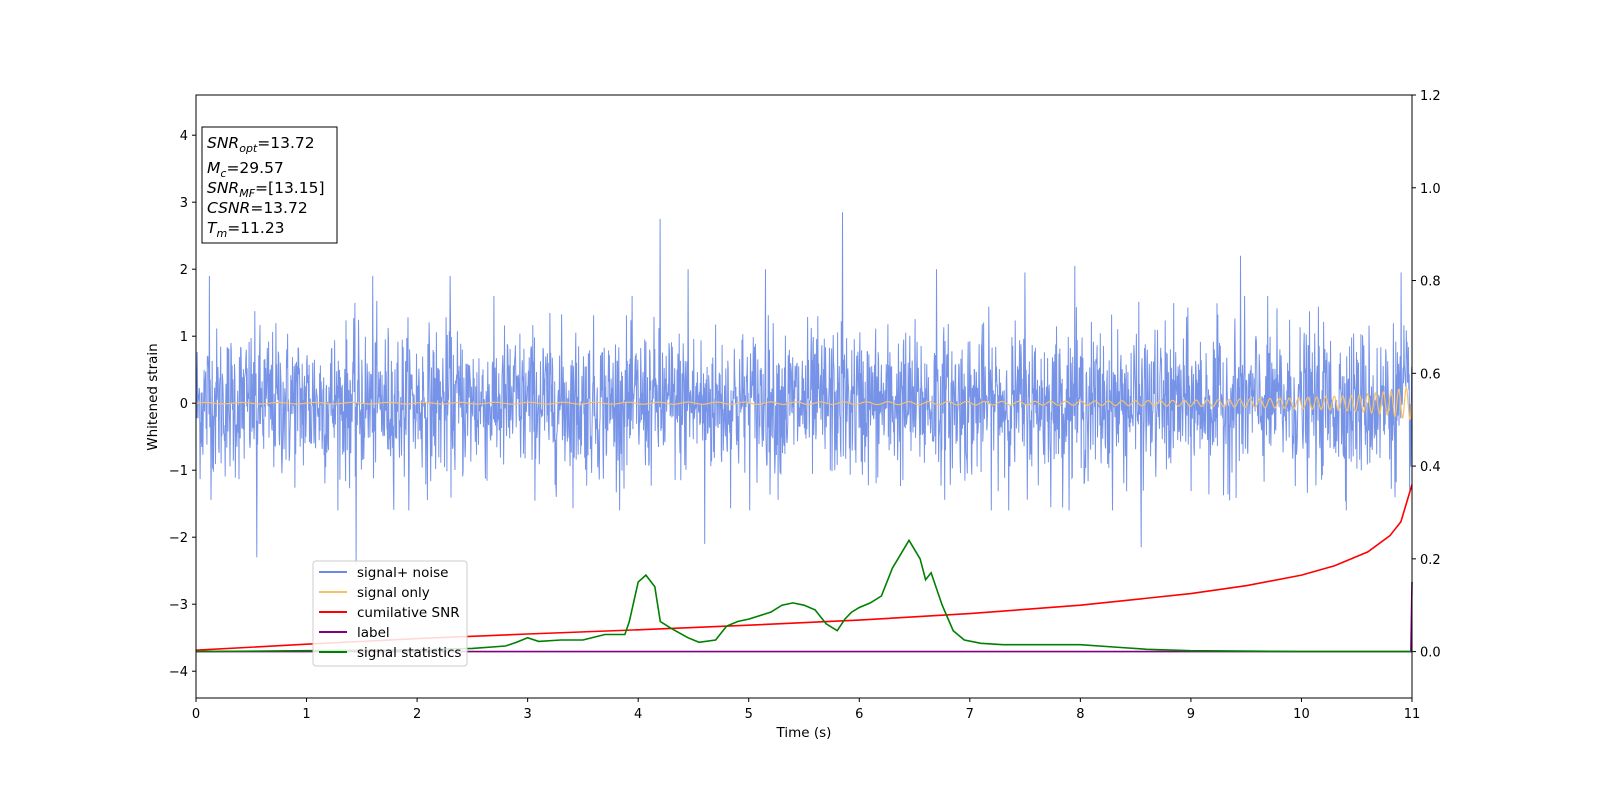 The width and height of the screenshot is (1600, 800). I want to click on x-tick-label: 4, so click(638, 714).